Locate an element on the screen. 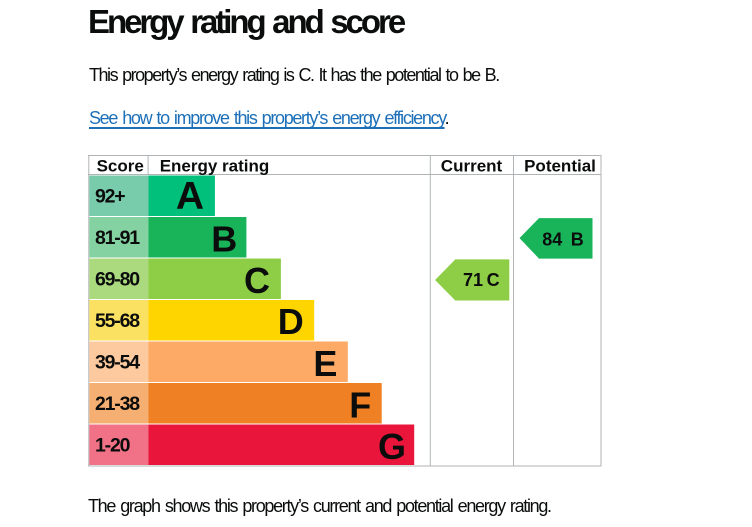  svg-text: Current is located at coordinates (472, 165).